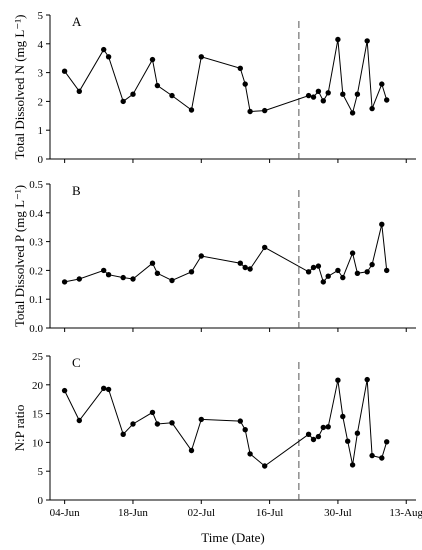 The image size is (422, 550). What do you see at coordinates (76, 190) in the screenshot?
I see `panel-label: B` at bounding box center [76, 190].